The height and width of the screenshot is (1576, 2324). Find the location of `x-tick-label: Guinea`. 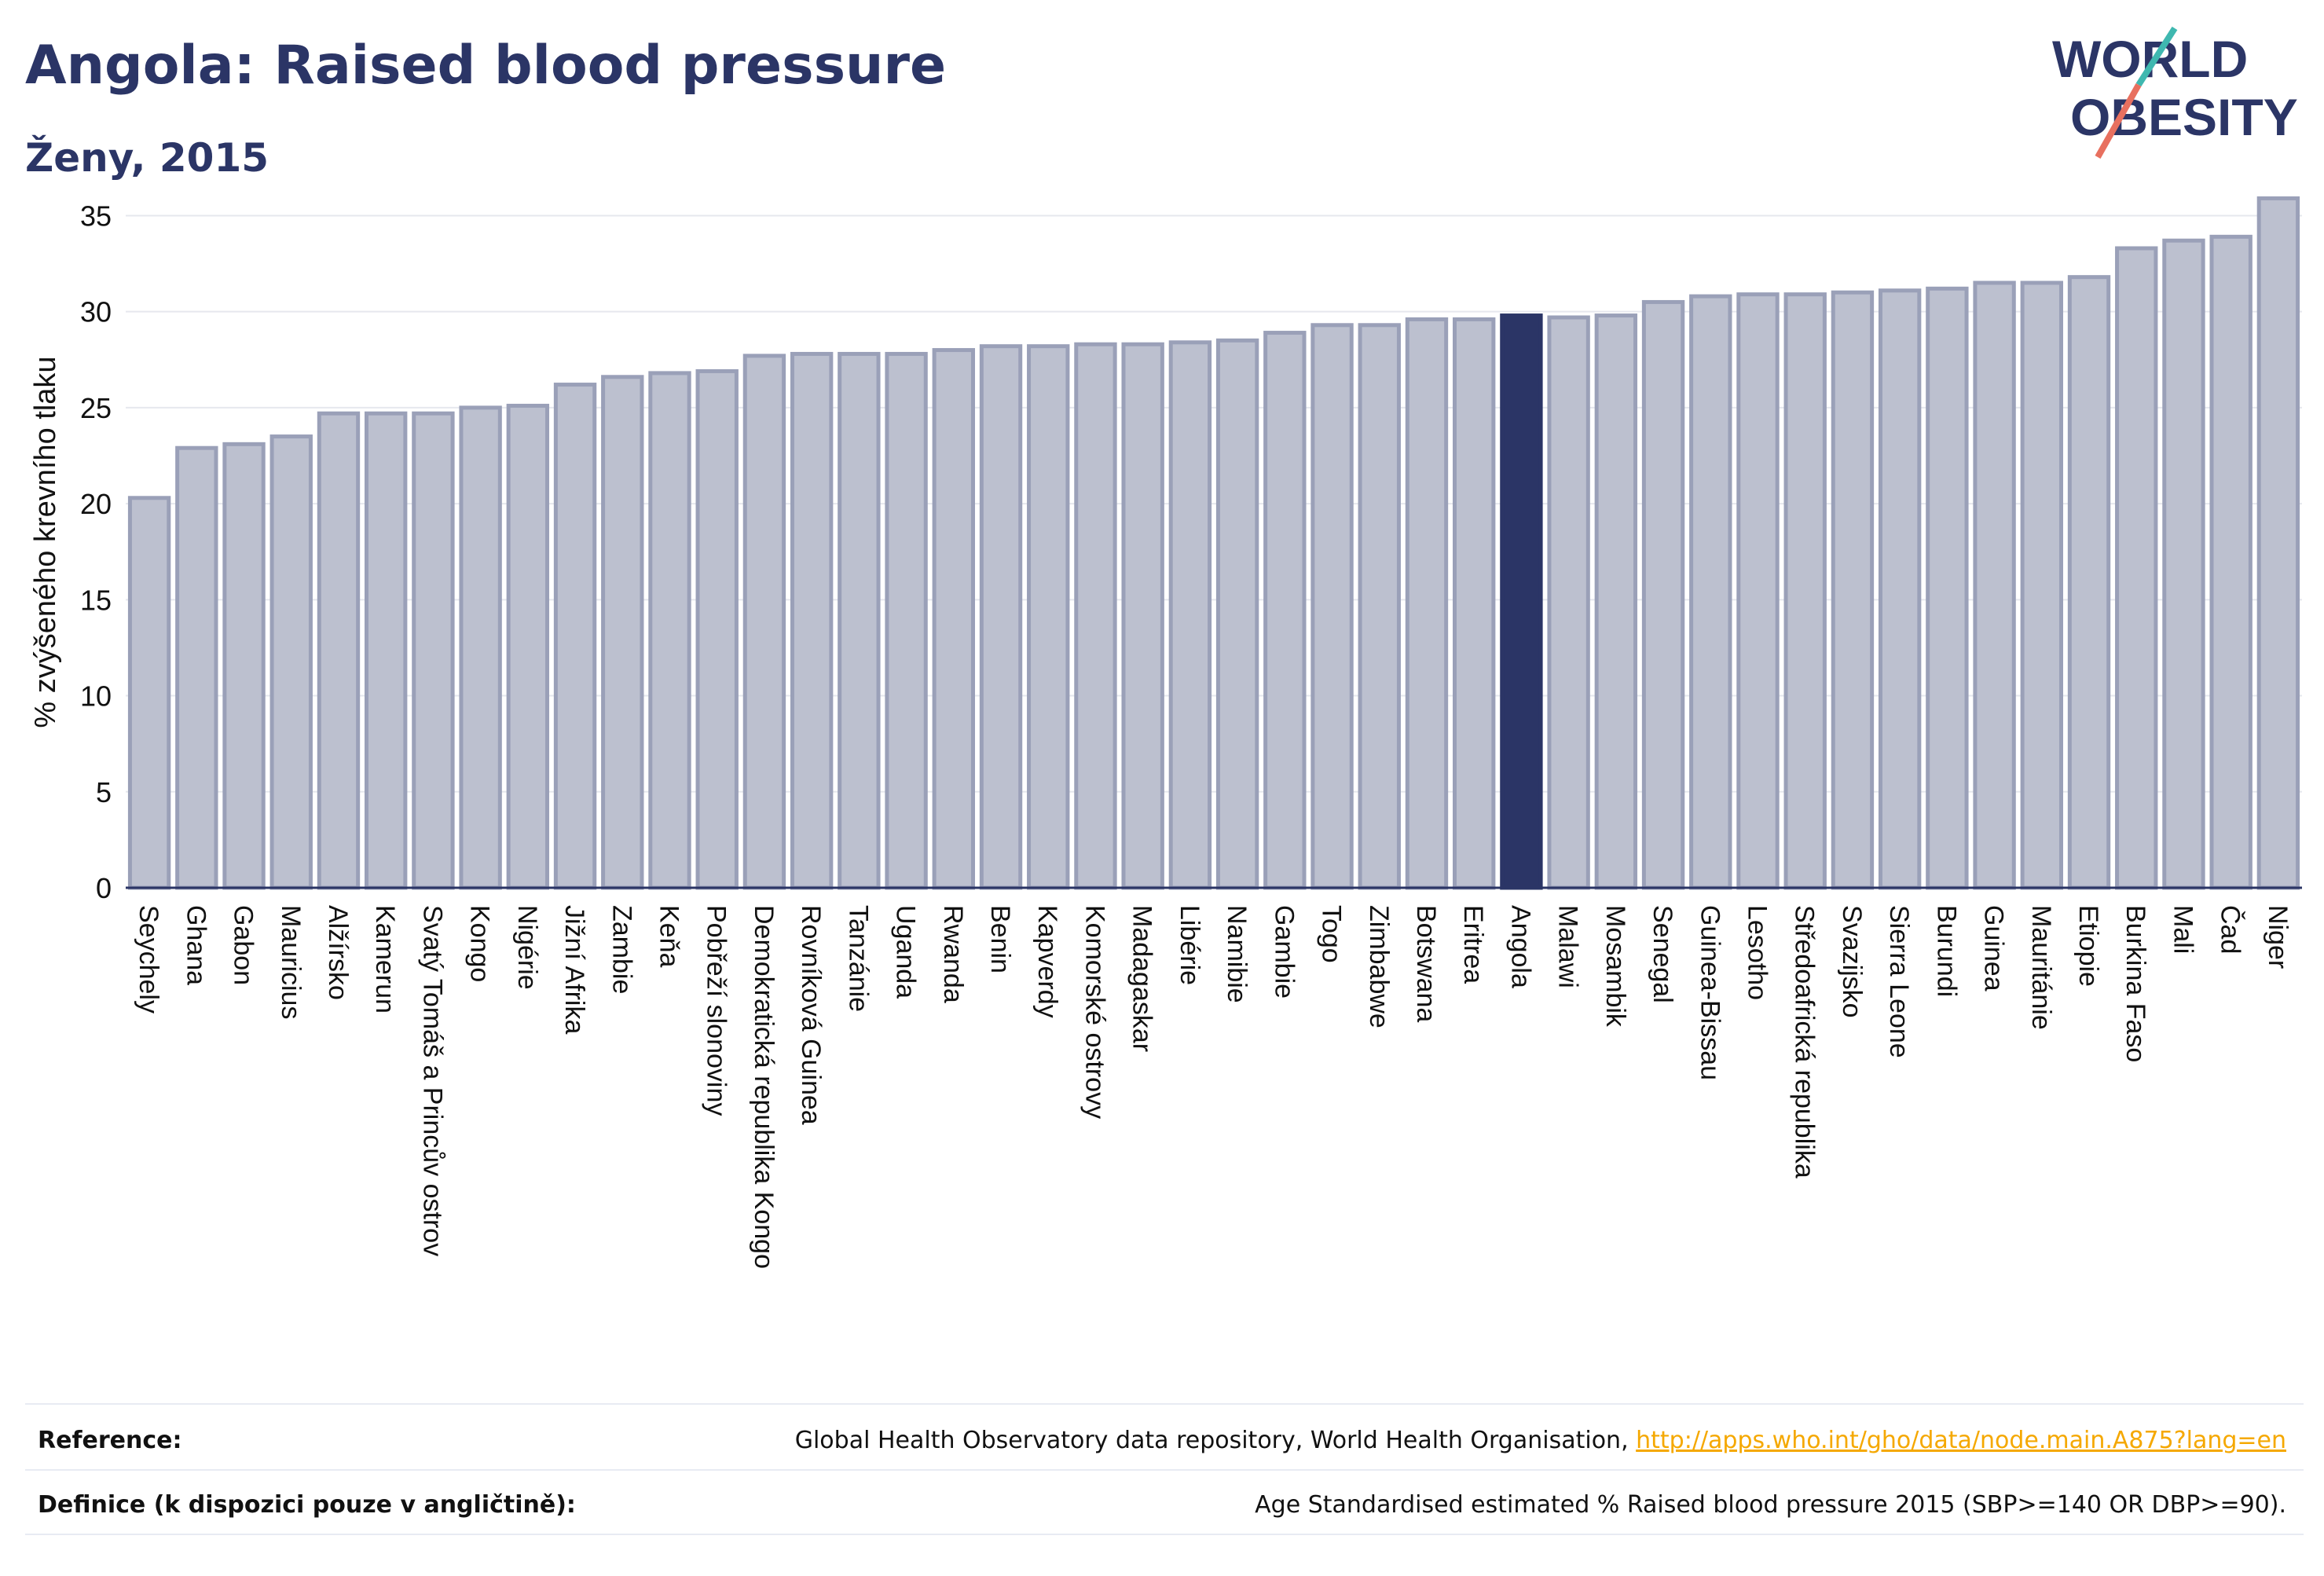

x-tick-label: Guinea is located at coordinates (1994, 948).